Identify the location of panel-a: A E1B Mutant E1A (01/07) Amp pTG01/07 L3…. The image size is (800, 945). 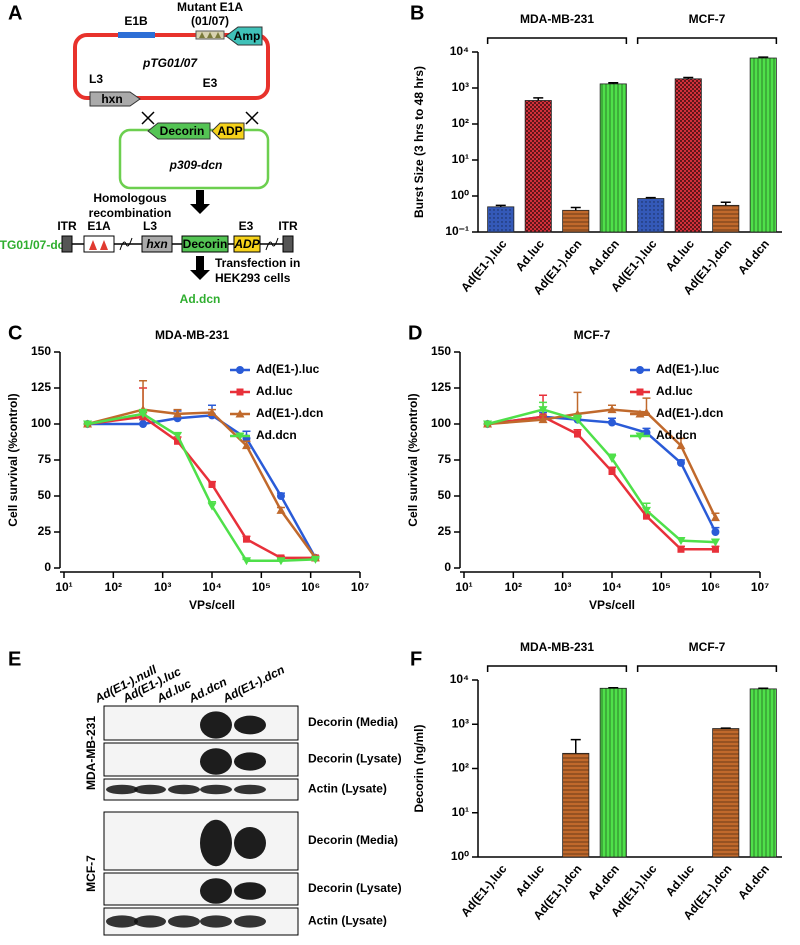
(150, 153).